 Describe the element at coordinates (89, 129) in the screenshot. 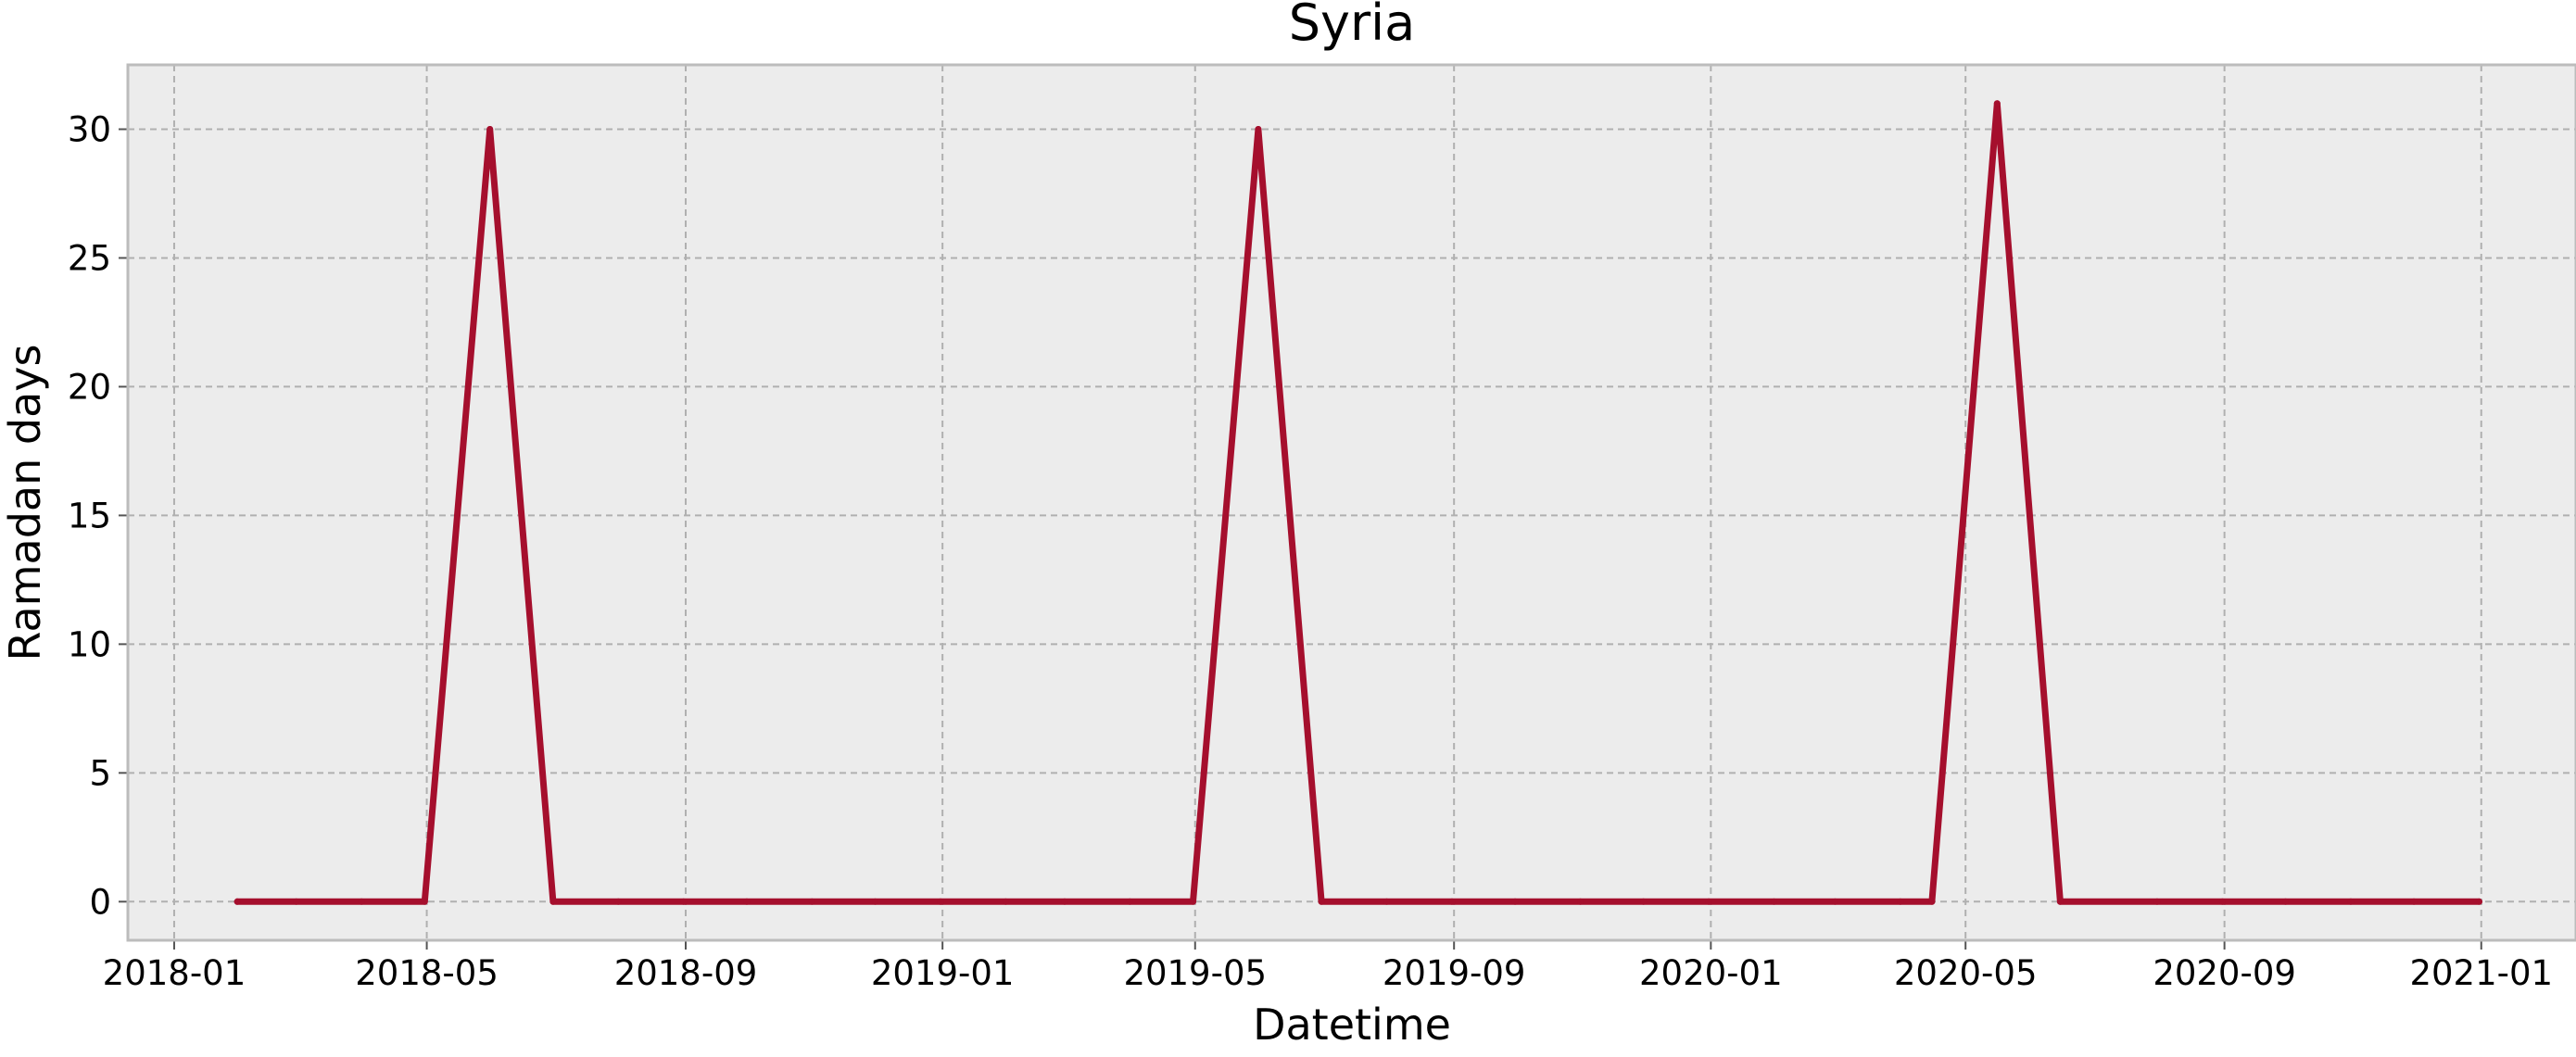

I see `y-tick-label: 30` at that location.